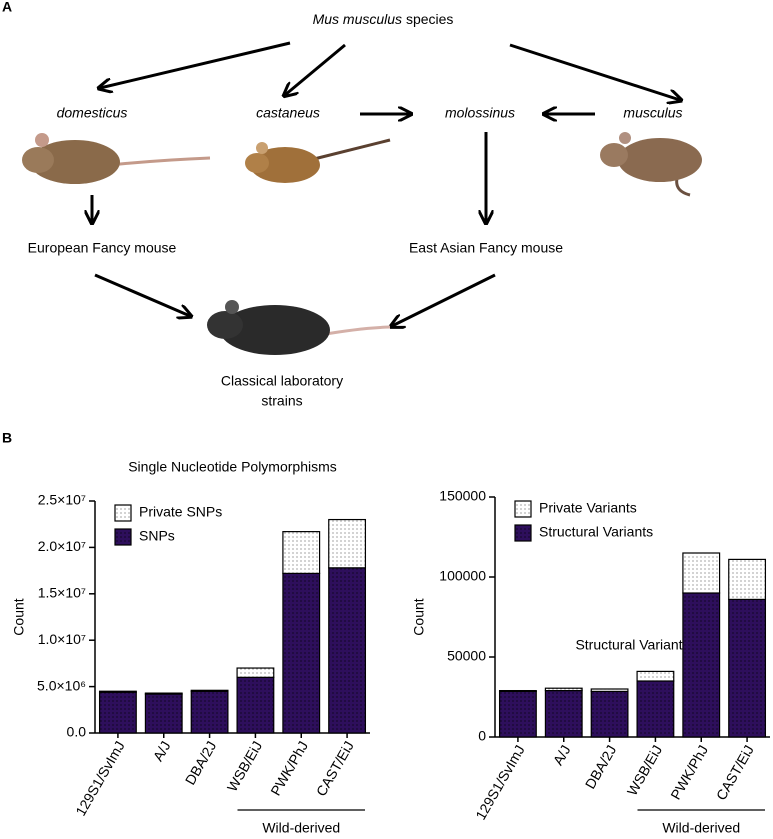 The height and width of the screenshot is (839, 773). I want to click on legend-label: Structural Variants, so click(596, 532).